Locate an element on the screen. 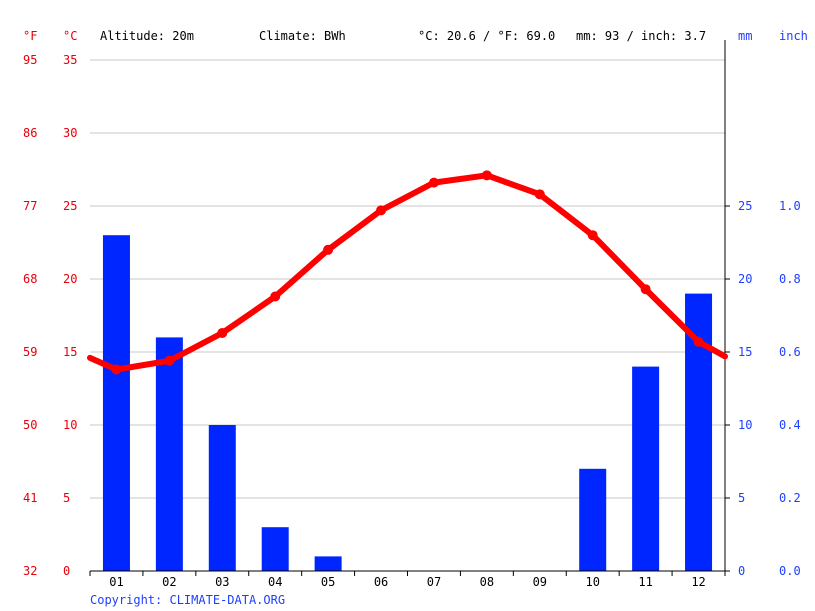 This screenshot has height=611, width=815. fahrenheit-tick-label: 86 is located at coordinates (30, 133).